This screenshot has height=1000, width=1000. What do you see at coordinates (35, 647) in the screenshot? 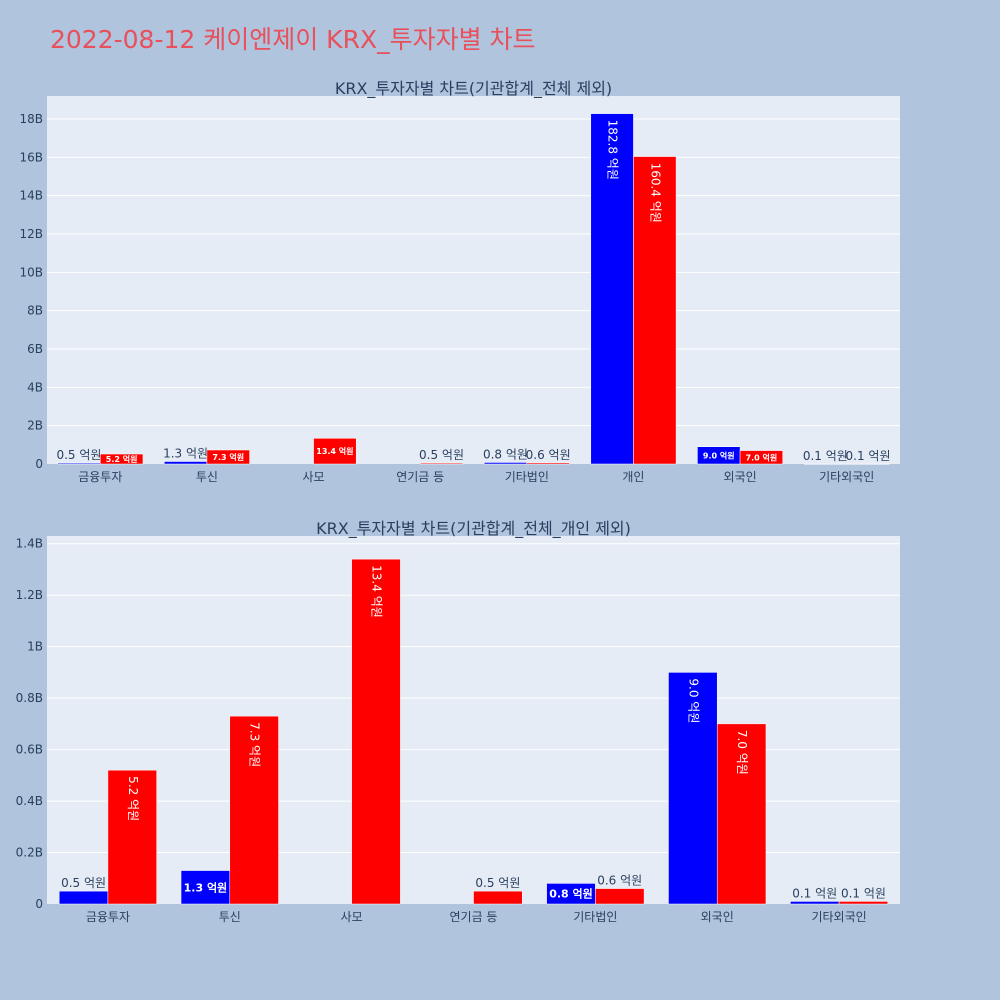
I see `y-tick-label: 1B` at bounding box center [35, 647].